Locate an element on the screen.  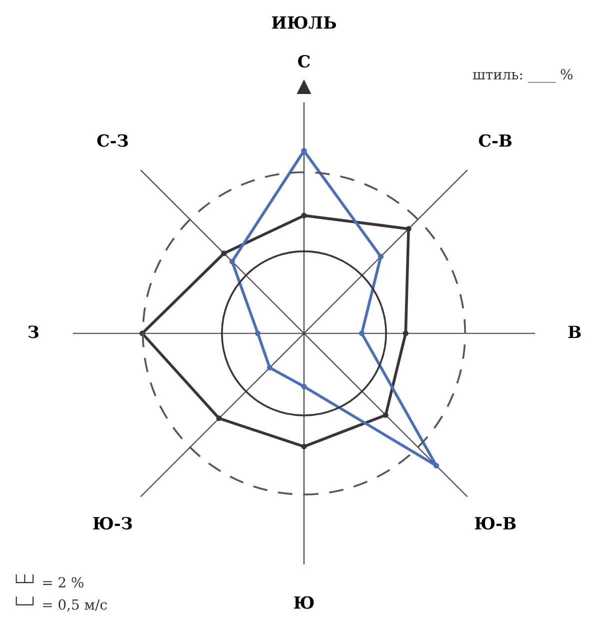
spoke-label: С-З is located at coordinates (112, 140).